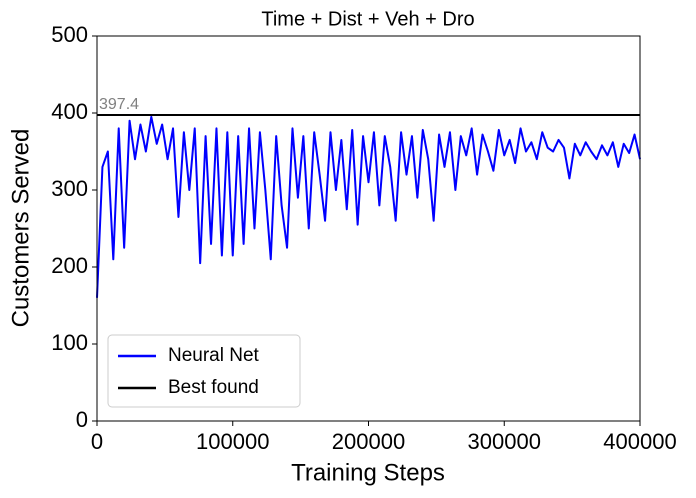 The image size is (696, 498). Describe the element at coordinates (69, 342) in the screenshot. I see `y-tick-label: 100` at that location.